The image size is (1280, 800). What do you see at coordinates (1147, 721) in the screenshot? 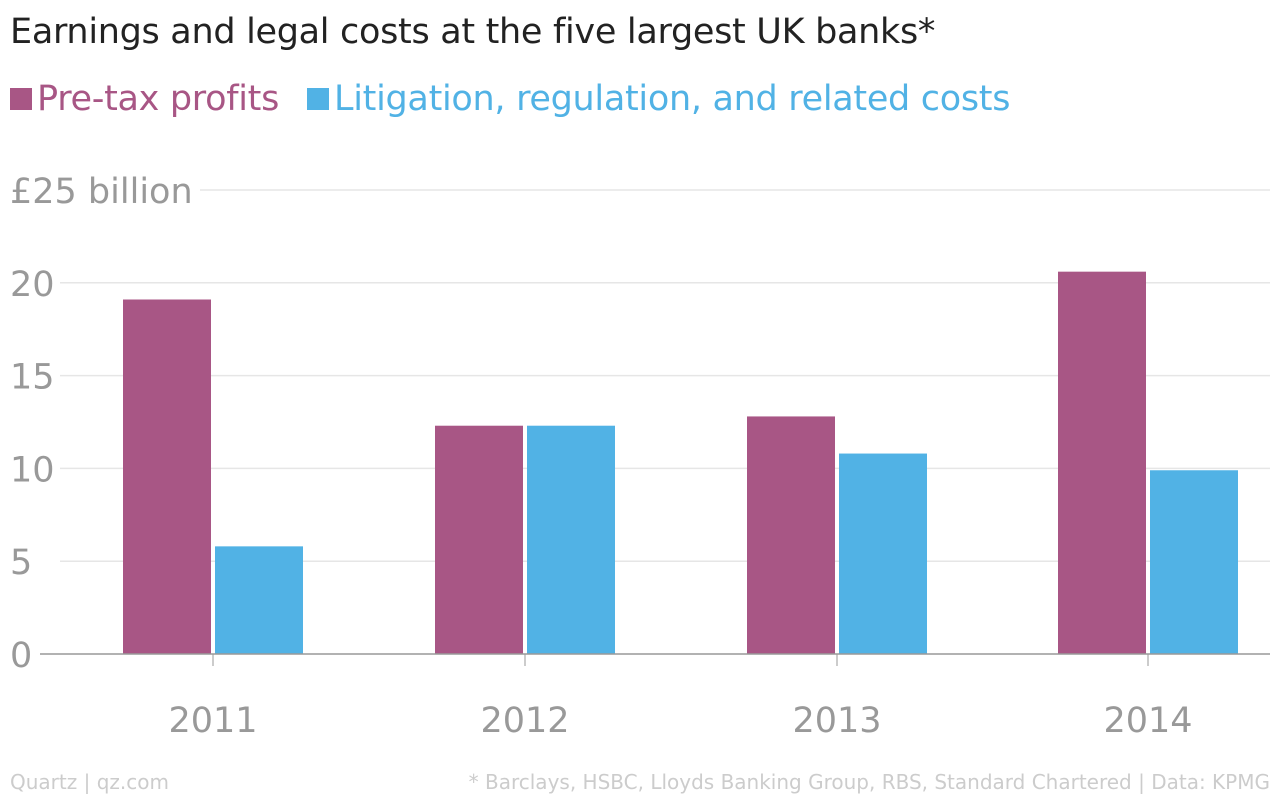
I see `x-tick-label-2014: 2014` at bounding box center [1147, 721].